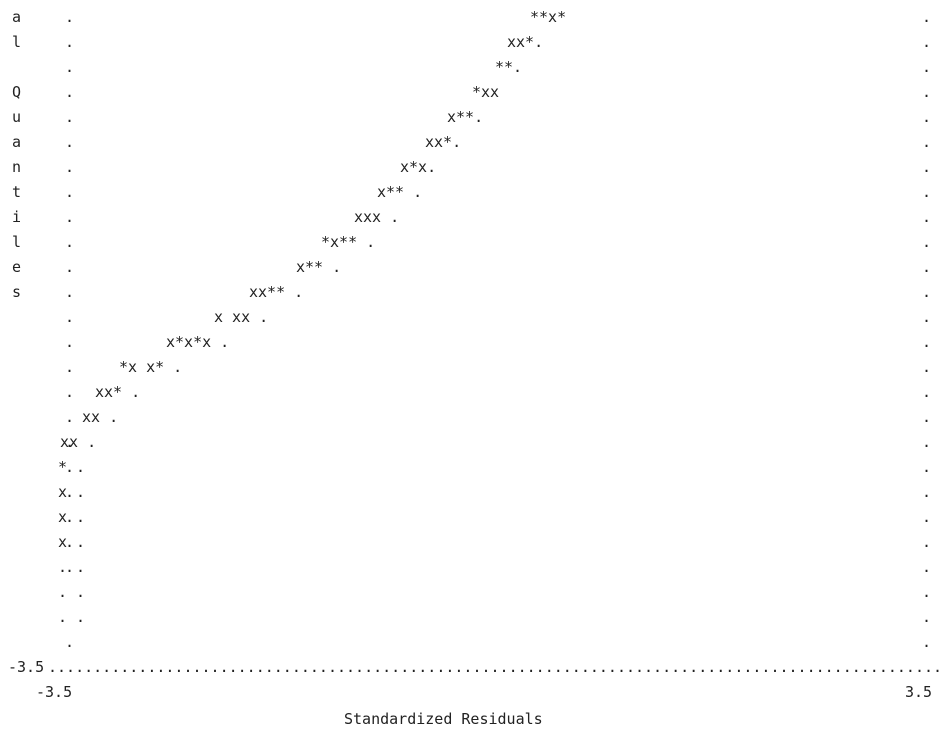 The height and width of the screenshot is (729, 944). I want to click on data-row: **., so click(509, 67).